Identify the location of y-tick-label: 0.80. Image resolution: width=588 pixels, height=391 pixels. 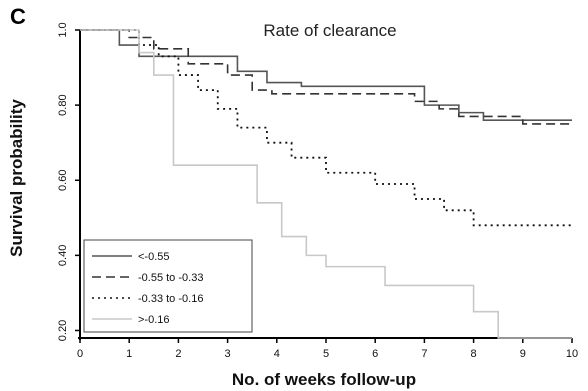
(63, 104).